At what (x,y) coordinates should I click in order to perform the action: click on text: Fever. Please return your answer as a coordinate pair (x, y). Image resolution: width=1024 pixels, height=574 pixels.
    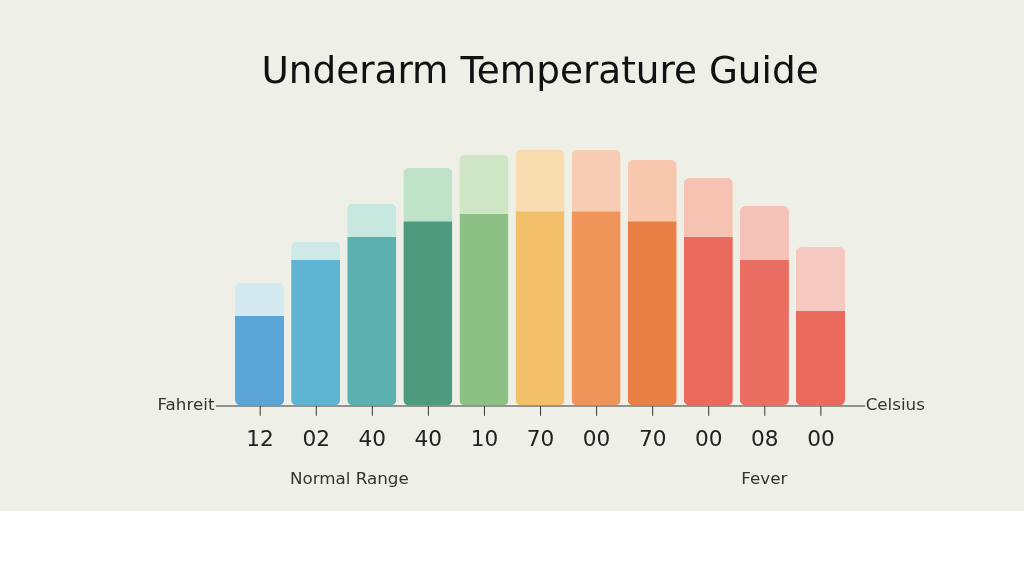
    Looking at the image, I should click on (764, 478).